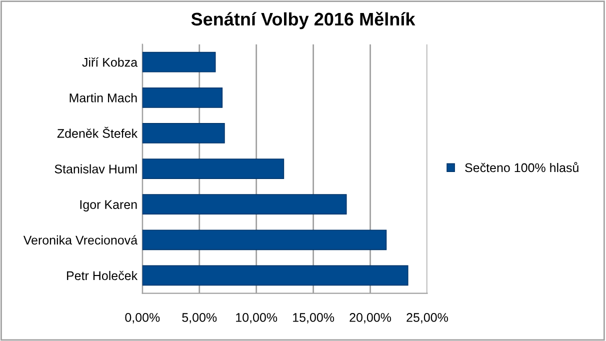 The image size is (606, 341). Describe the element at coordinates (80, 240) in the screenshot. I see `y-tick-label: Veronika Vrecionová` at that location.